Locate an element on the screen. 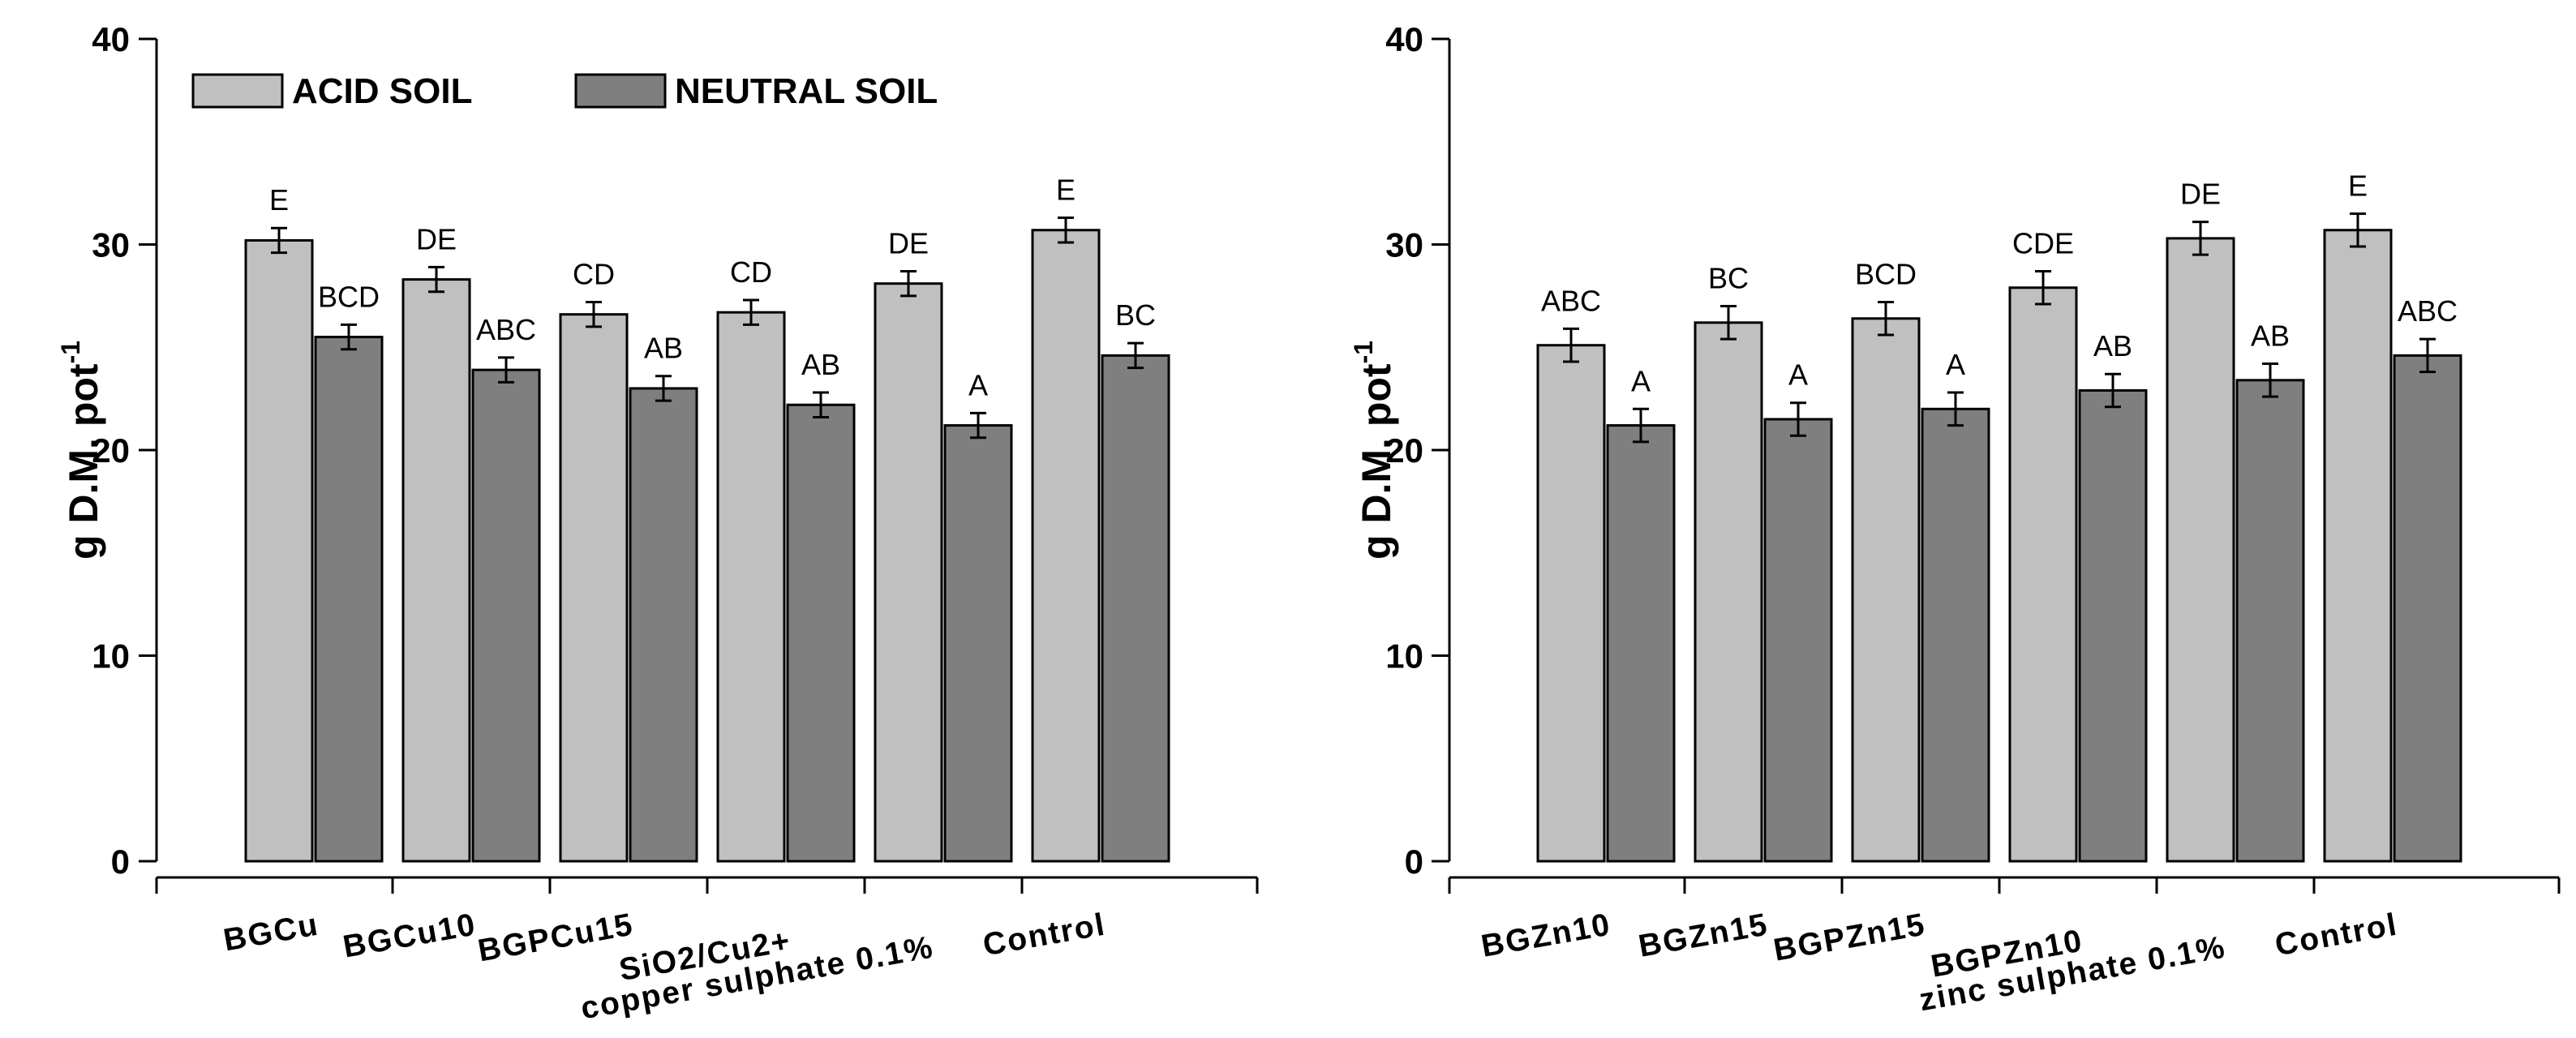 This screenshot has height=1038, width=2576. legend-swatch-acid-soil is located at coordinates (237, 91).